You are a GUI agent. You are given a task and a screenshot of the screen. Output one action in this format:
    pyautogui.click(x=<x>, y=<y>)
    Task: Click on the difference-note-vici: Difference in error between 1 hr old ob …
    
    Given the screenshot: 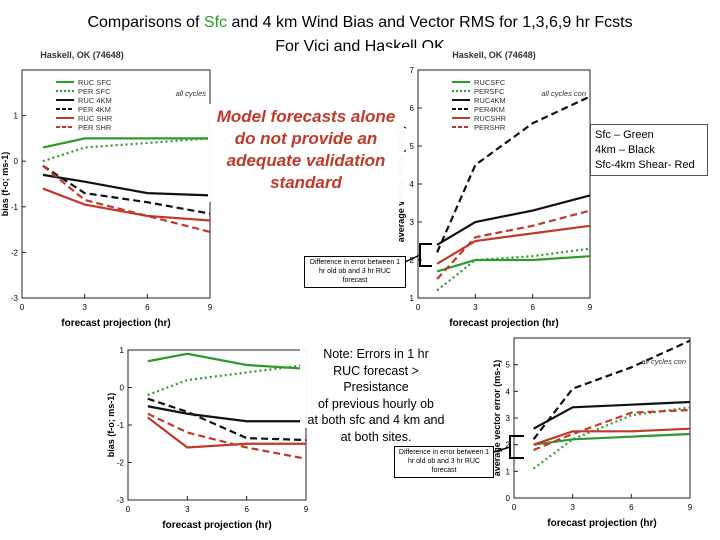 What is the action you would take?
    pyautogui.click(x=444, y=462)
    